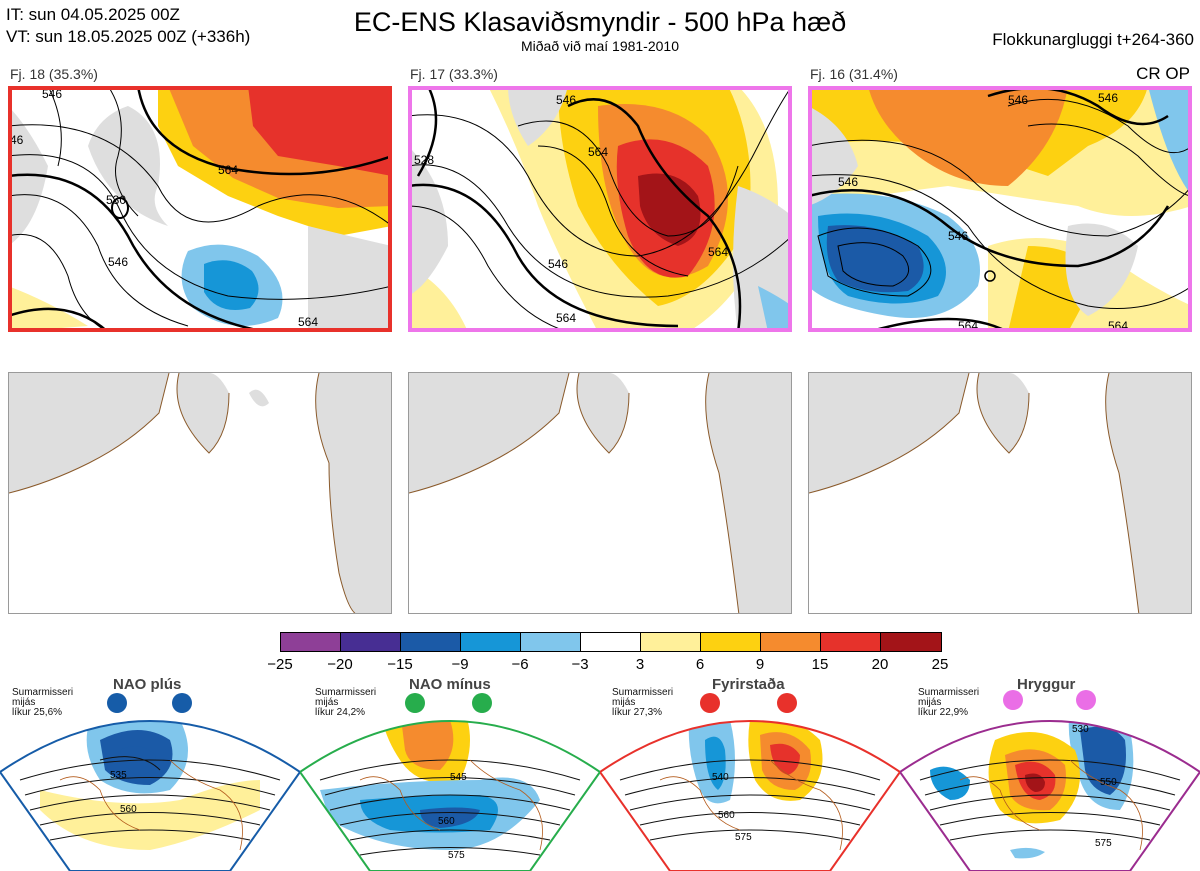  Describe the element at coordinates (54, 74) in the screenshot. I see `cluster-label-1: Fj. 18 (35.3%)` at that location.